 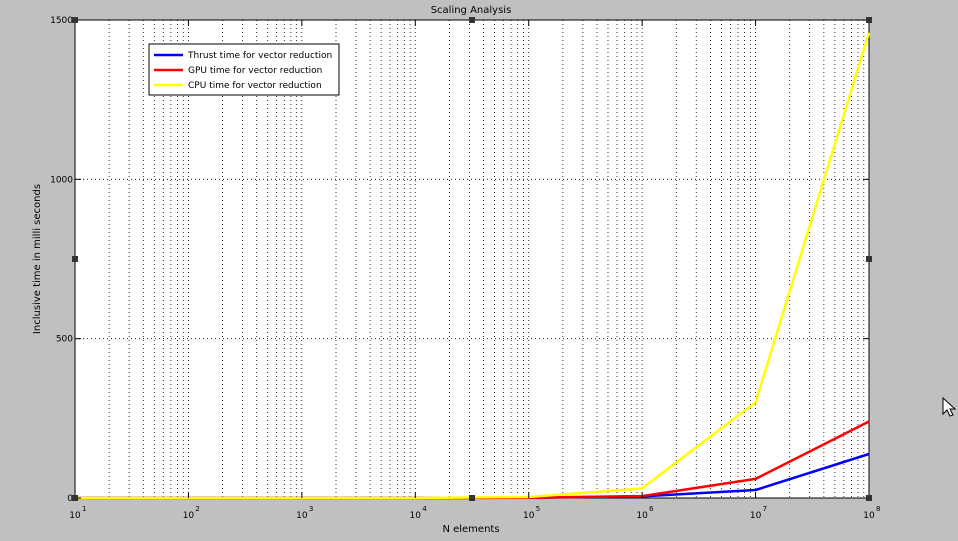 I want to click on x-tick-exponent: 2, so click(x=197, y=509).